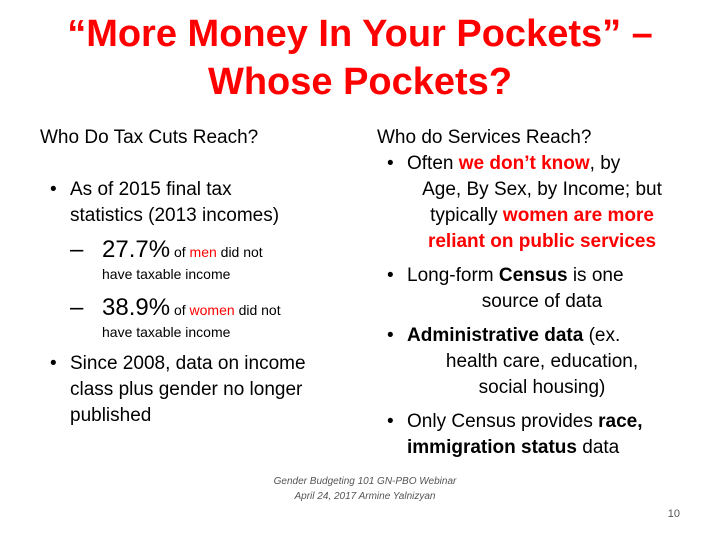 The height and width of the screenshot is (540, 720). I want to click on bullet-text: data, so click(601, 447).